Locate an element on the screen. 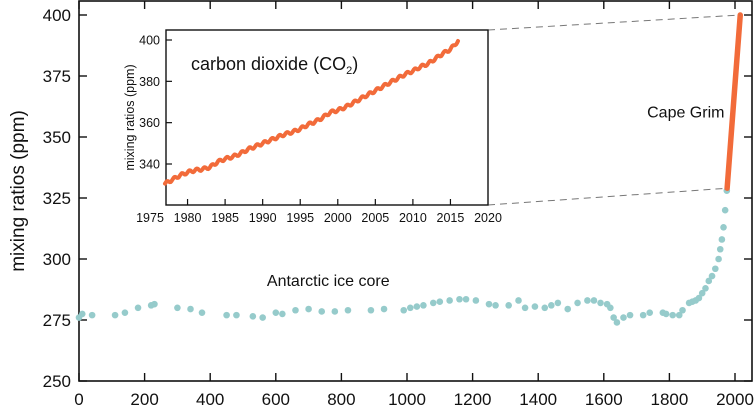 This screenshot has height=412, width=754. inset-title: carbon dioxide (CO2) is located at coordinates (274, 65).